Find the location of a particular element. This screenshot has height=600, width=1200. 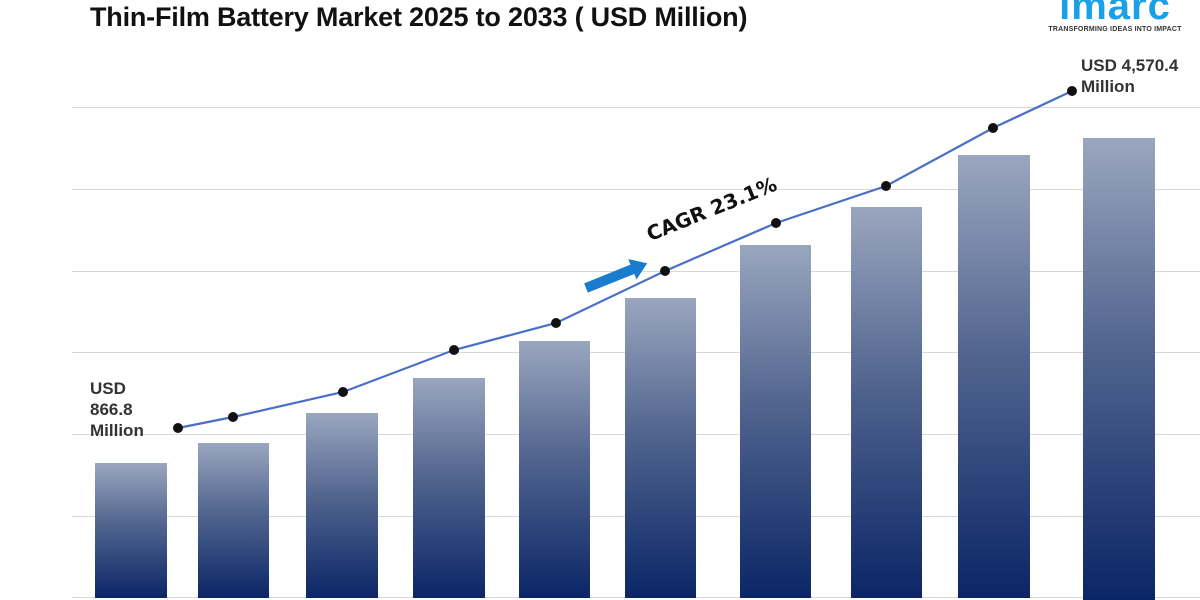

end-value-label: USD 4,570.4 Million is located at coordinates (1129, 76).